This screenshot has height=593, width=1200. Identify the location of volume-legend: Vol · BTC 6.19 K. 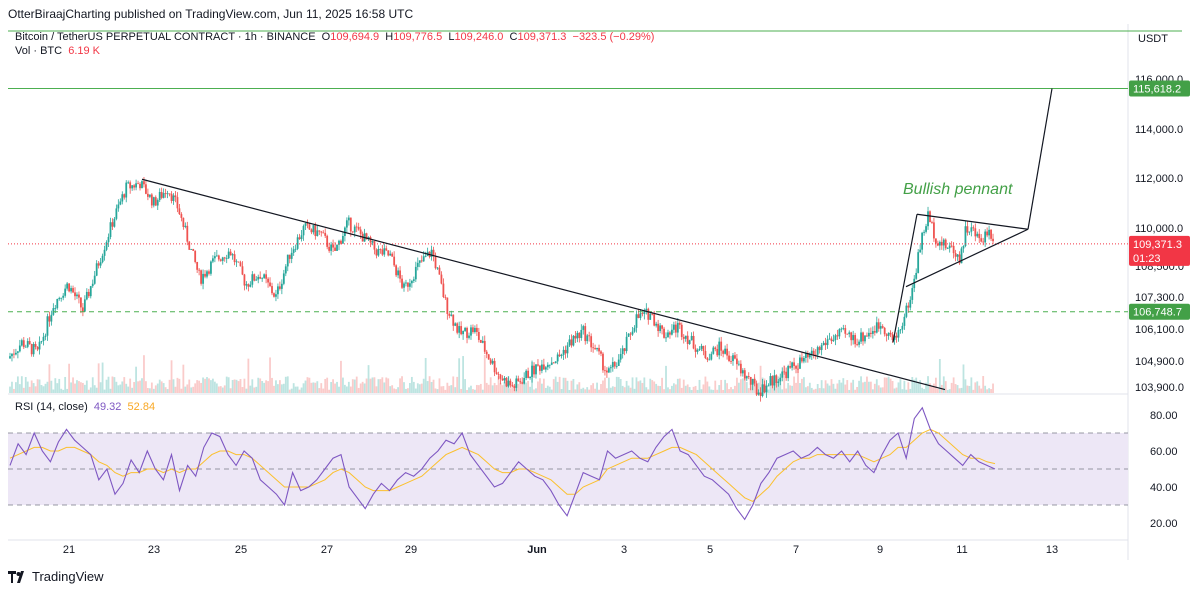
(57, 51).